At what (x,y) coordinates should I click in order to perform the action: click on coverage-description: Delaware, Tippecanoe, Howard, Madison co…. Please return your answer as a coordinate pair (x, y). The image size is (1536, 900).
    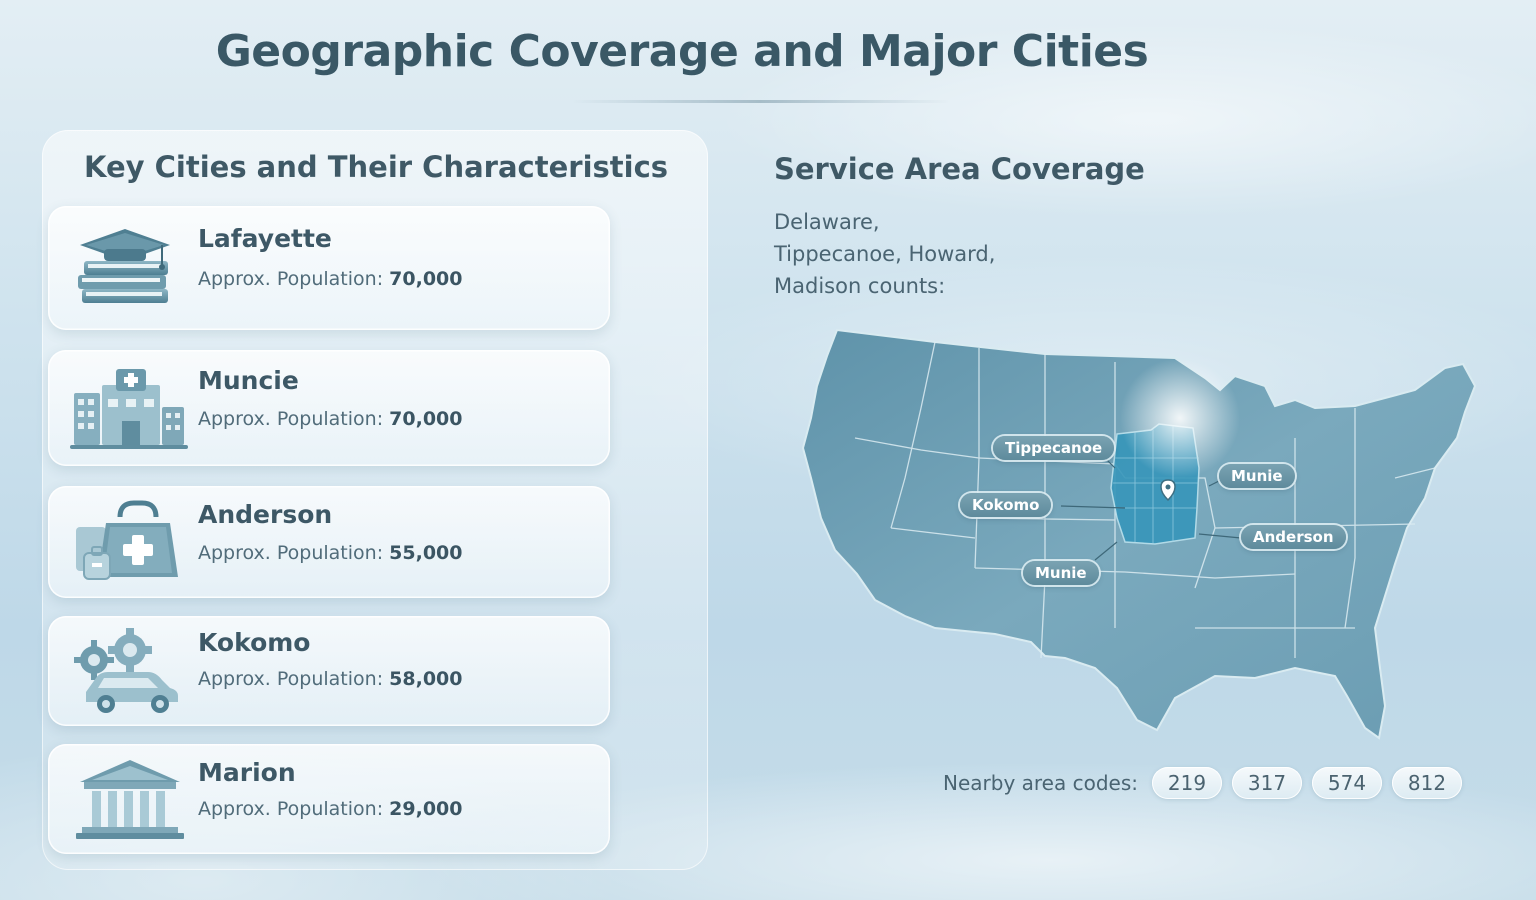
    Looking at the image, I should click on (934, 254).